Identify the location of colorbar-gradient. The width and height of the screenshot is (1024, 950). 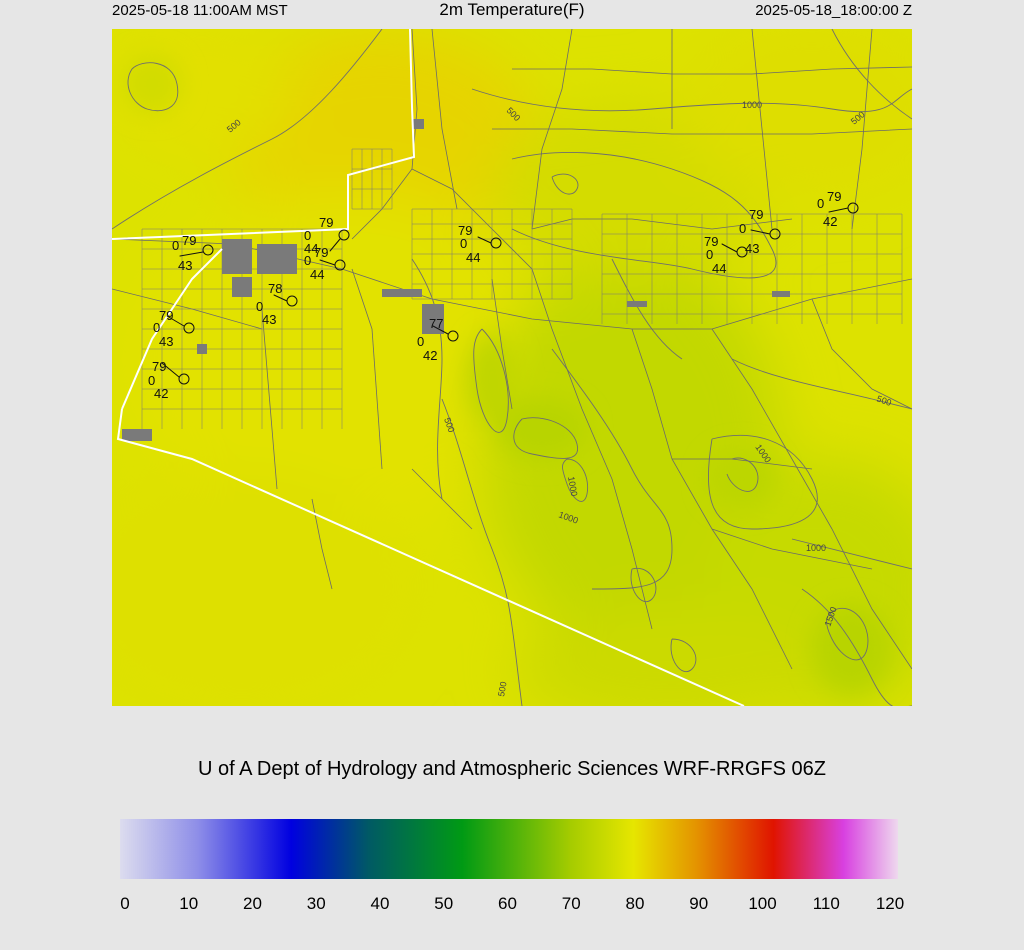
(509, 849).